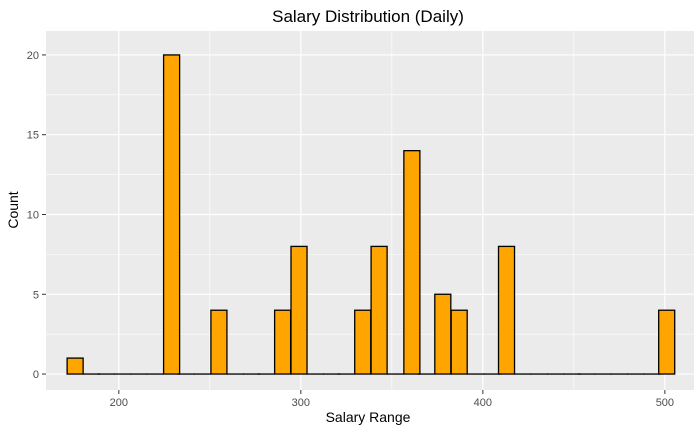 This screenshot has width=700, height=432. Describe the element at coordinates (33, 215) in the screenshot. I see `y-tick-label: 10` at that location.